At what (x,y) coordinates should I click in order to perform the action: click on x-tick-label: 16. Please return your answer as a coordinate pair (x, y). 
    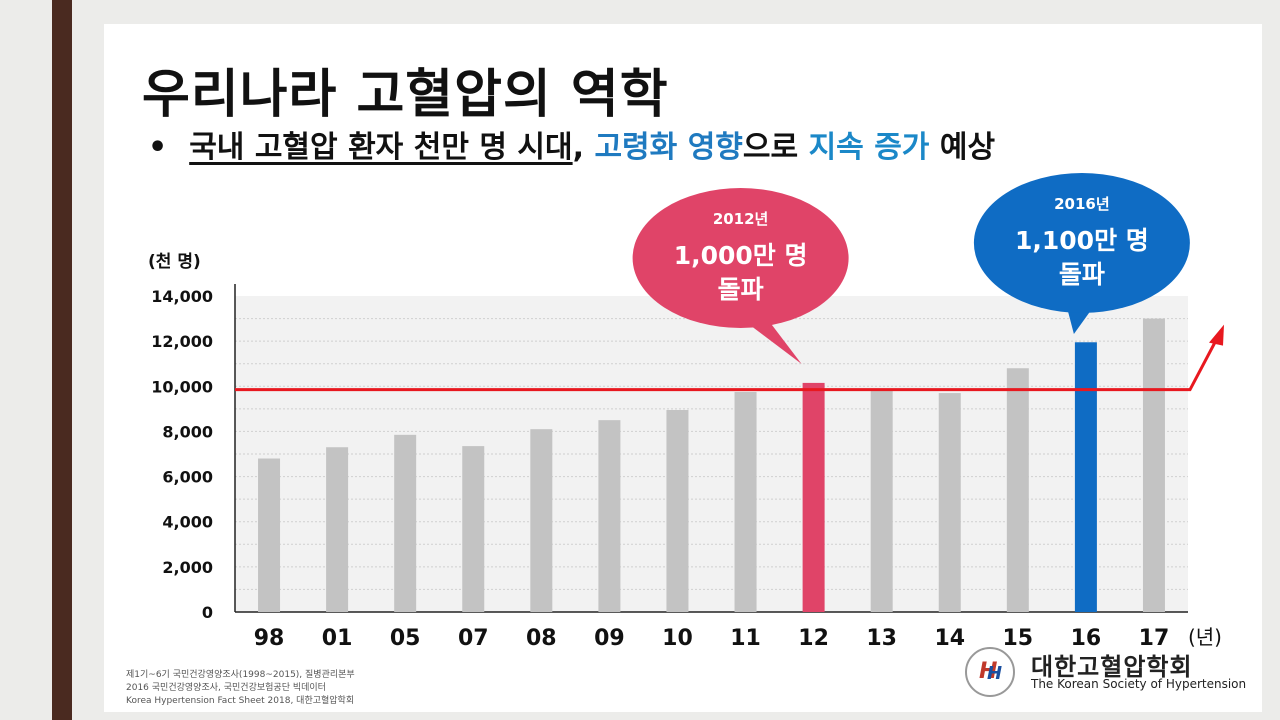
    Looking at the image, I should click on (1086, 638).